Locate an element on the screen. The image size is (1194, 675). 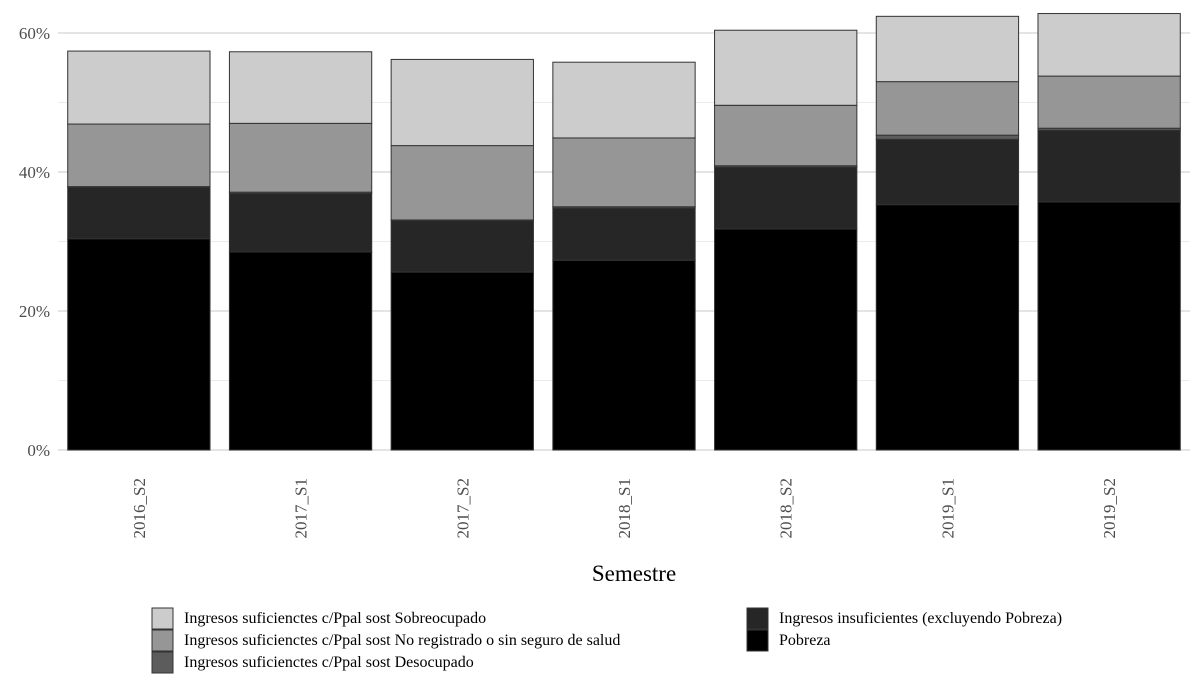
x-axis-title: Semestre is located at coordinates (634, 573).